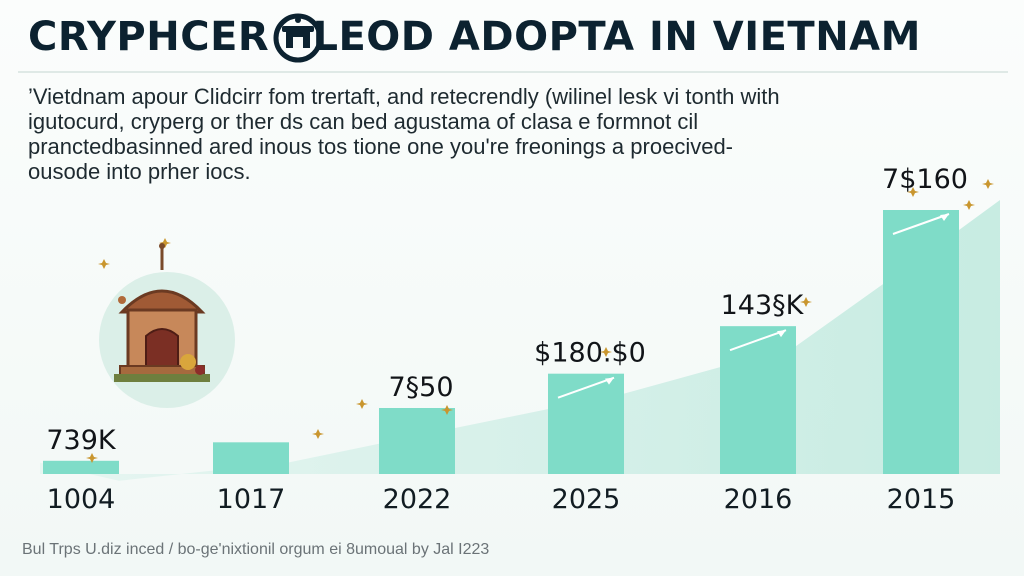 This screenshot has width=1024, height=576. What do you see at coordinates (763, 305) in the screenshot?
I see `data-label: 143§K` at bounding box center [763, 305].